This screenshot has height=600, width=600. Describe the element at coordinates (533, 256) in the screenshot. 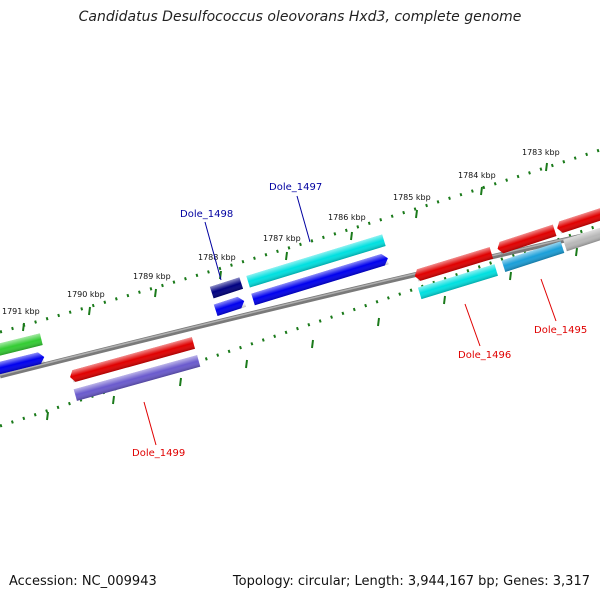

I see `feature-dole-1495-gene` at that location.